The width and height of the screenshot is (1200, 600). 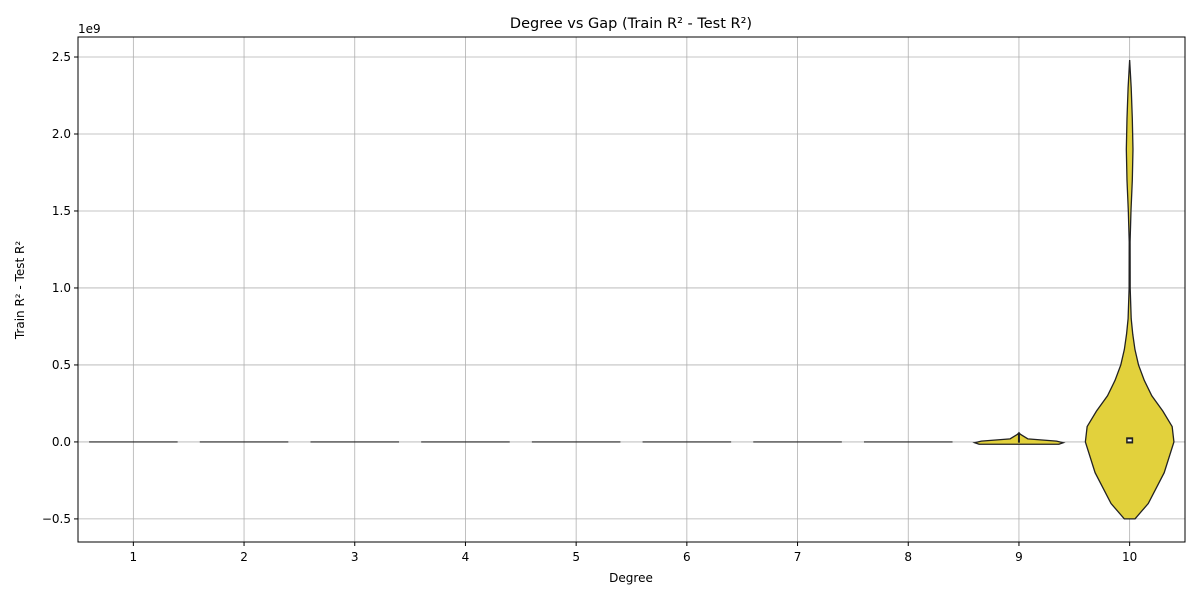 I want to click on x-tick-label: 6, so click(x=687, y=557).